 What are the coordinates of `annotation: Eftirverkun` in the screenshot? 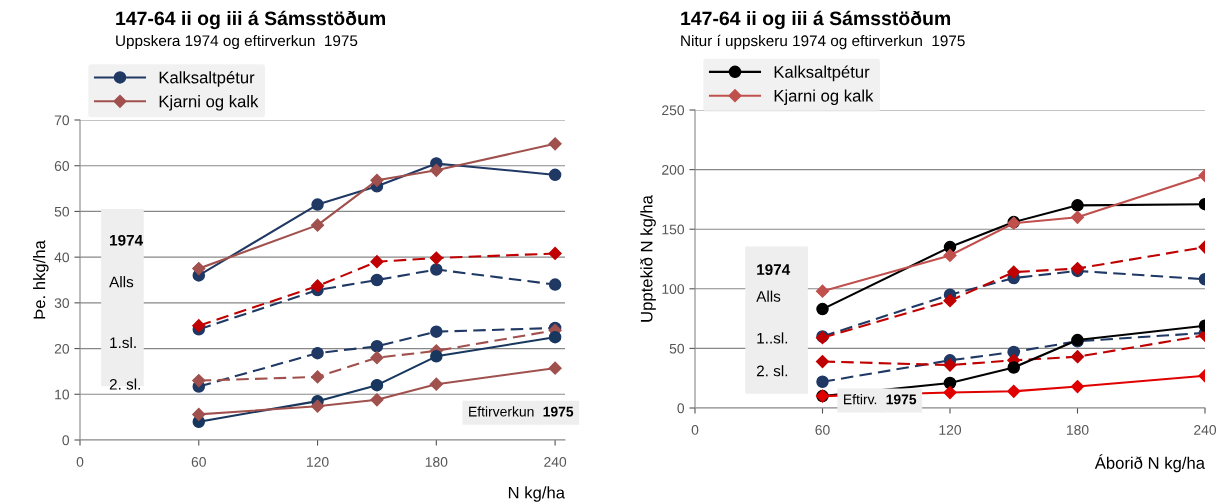 It's located at (501, 411).